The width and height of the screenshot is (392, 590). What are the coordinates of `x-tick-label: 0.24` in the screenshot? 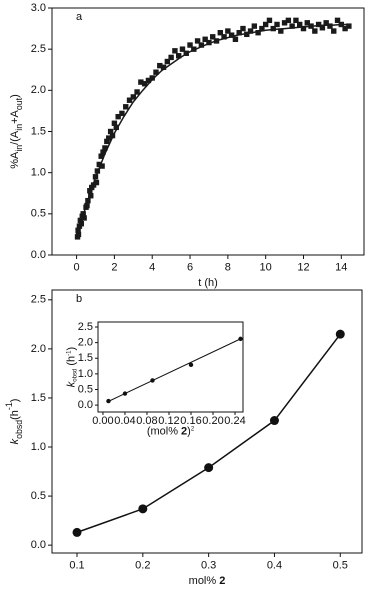 It's located at (234, 421).